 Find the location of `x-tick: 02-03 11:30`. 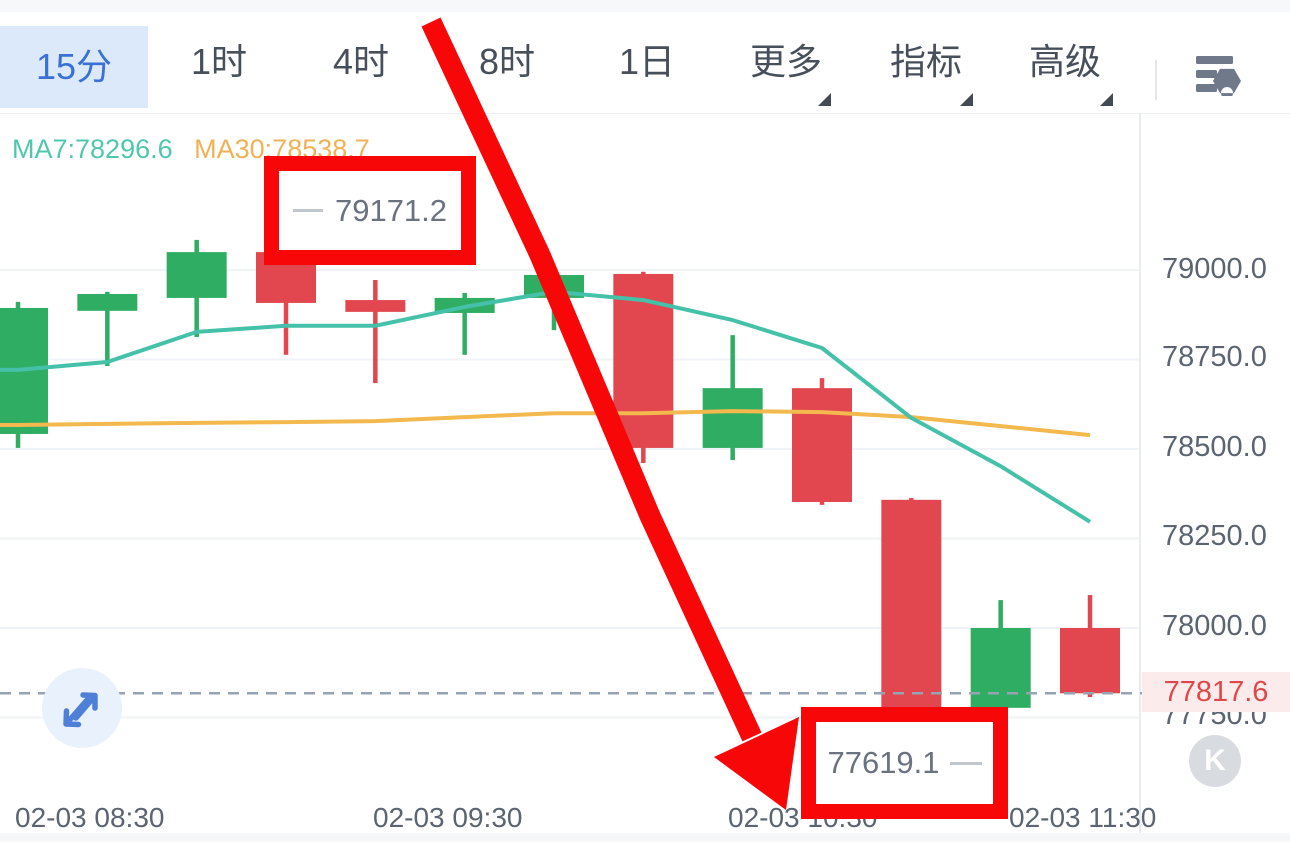

x-tick: 02-03 11:30 is located at coordinates (1083, 817).